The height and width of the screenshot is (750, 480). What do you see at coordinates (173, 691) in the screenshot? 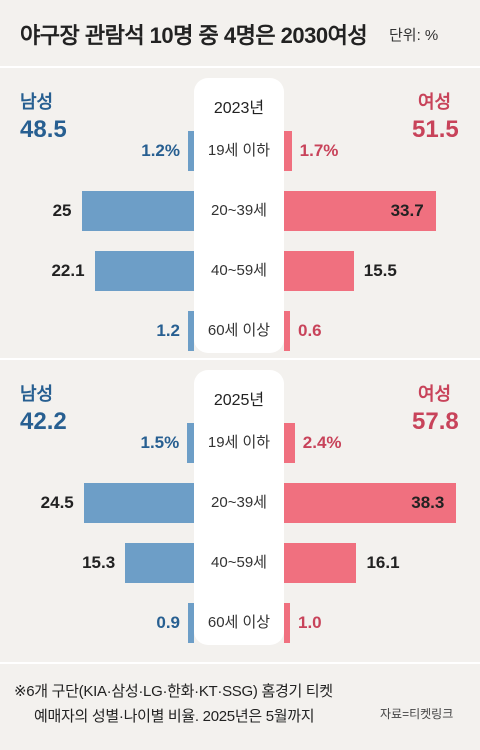
I see `footnote-line-1: ※6개 구단(KIA·삼성·LG·한화·KT·SSG) 홈경기 티켓` at bounding box center [173, 691].